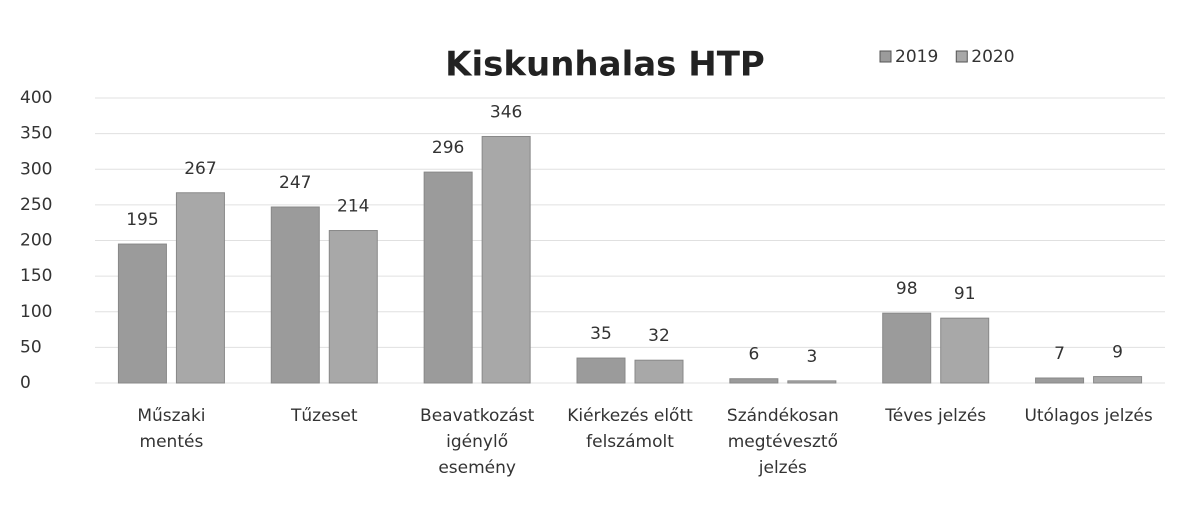  What do you see at coordinates (965, 294) in the screenshot?
I see `data-label: 91` at bounding box center [965, 294].